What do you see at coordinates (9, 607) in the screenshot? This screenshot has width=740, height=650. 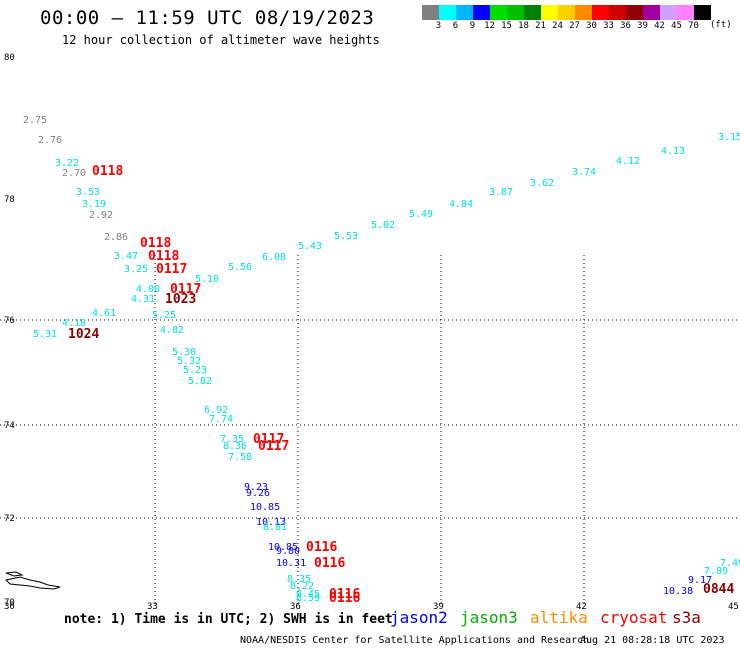 I see `longitude-tick-label: 30` at bounding box center [9, 607].